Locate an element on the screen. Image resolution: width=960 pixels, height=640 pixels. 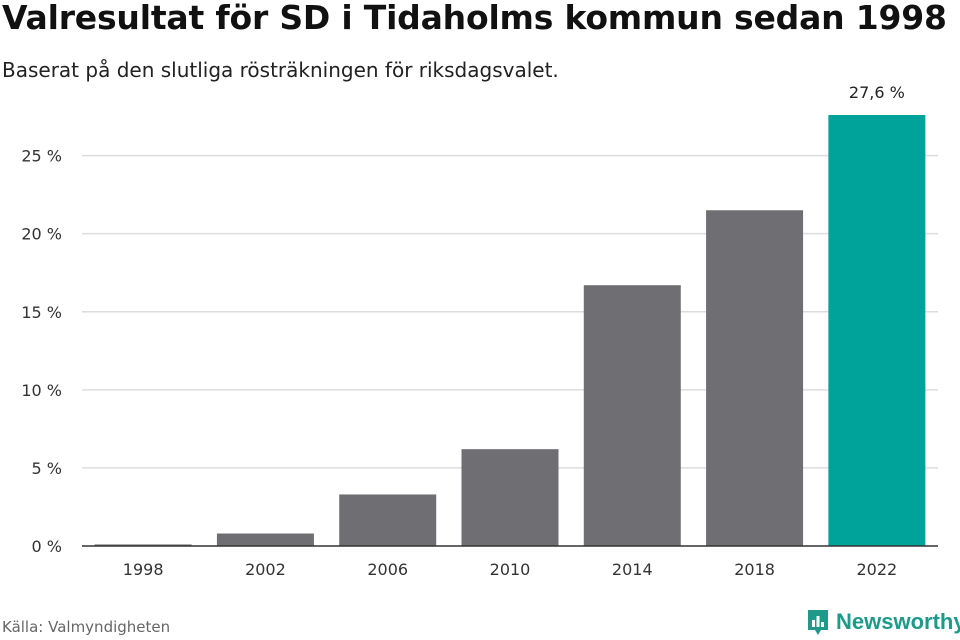
brand: Newsworthy is located at coordinates (883, 622).